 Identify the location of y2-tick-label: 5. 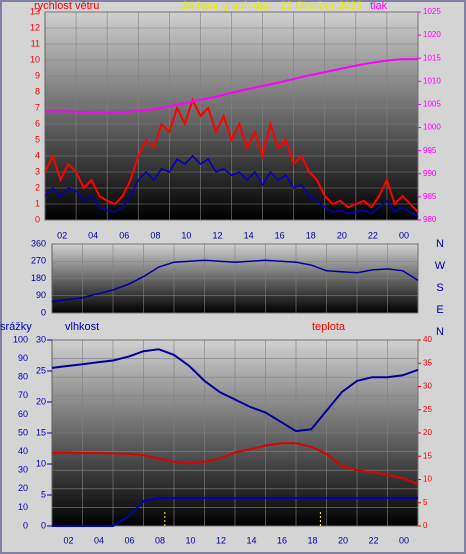
(425, 502).